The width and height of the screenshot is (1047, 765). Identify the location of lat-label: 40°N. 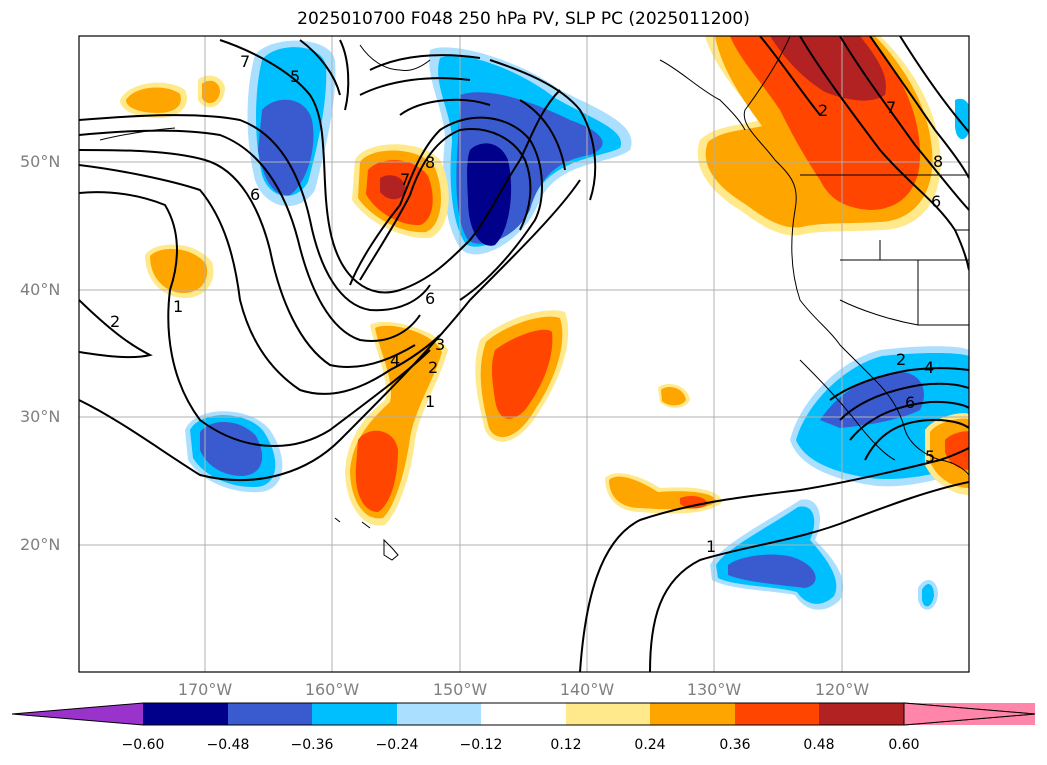
(40, 289).